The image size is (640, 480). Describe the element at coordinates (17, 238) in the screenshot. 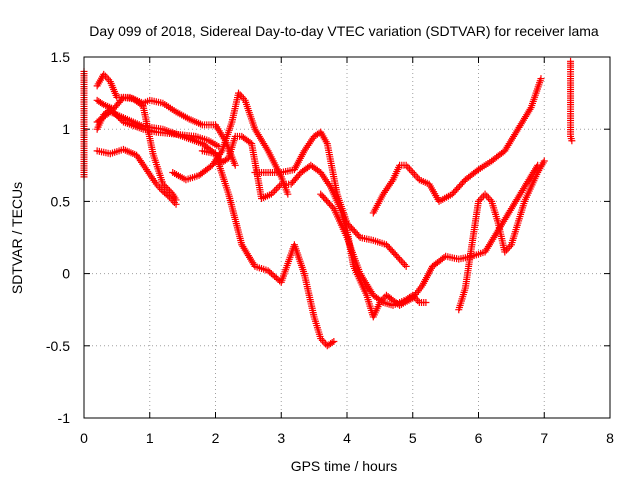

I see `y-axis-label: SDTVAR / TECUs` at that location.